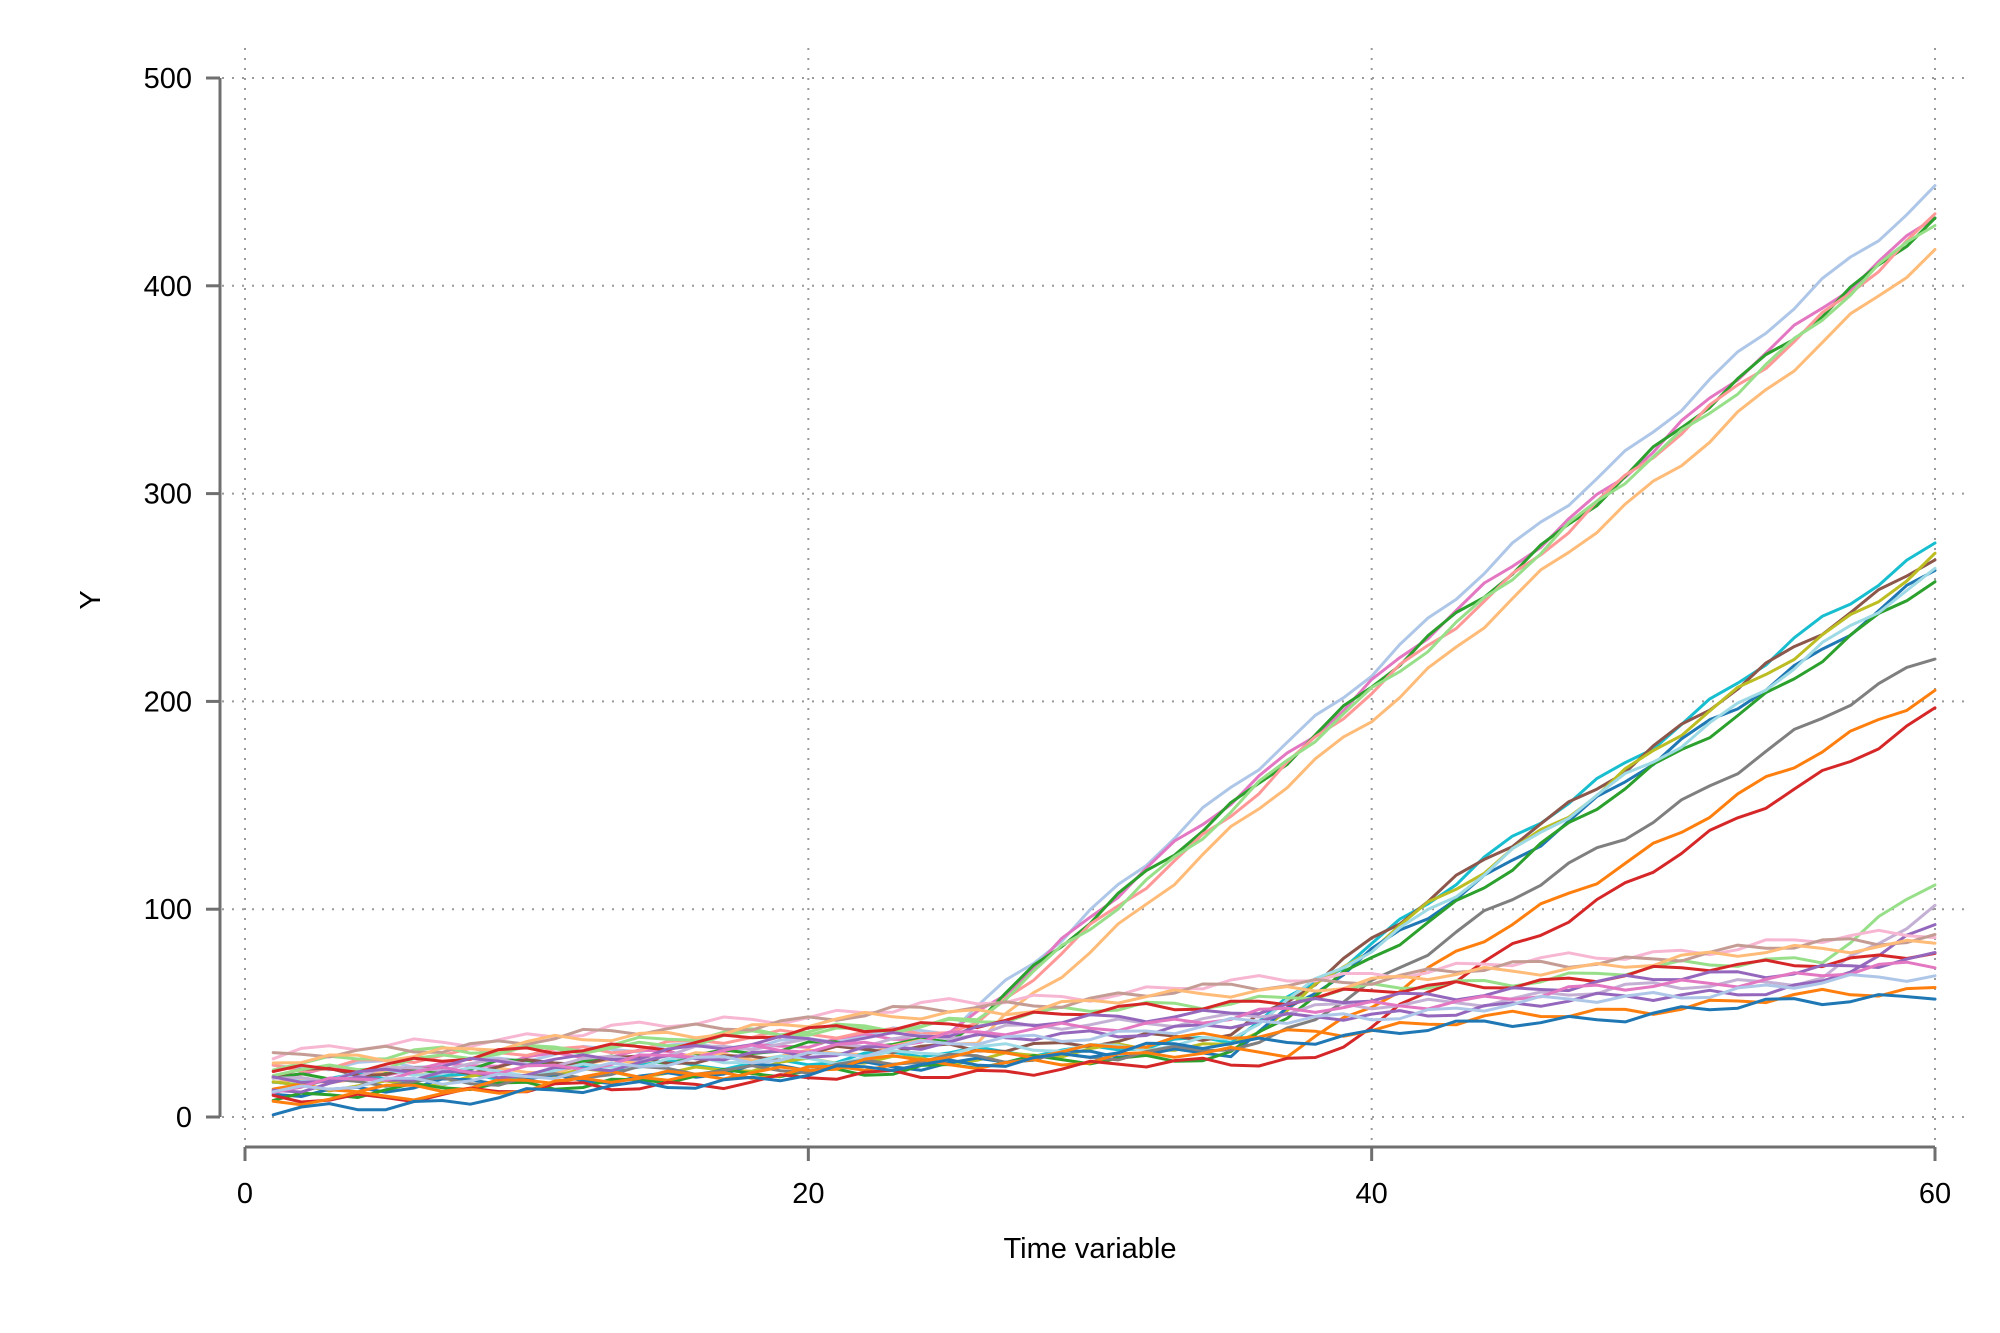 This screenshot has width=2000, height=1333. What do you see at coordinates (1094, 1178) in the screenshot?
I see `x-axis-ticks: 0 20 40 60` at bounding box center [1094, 1178].